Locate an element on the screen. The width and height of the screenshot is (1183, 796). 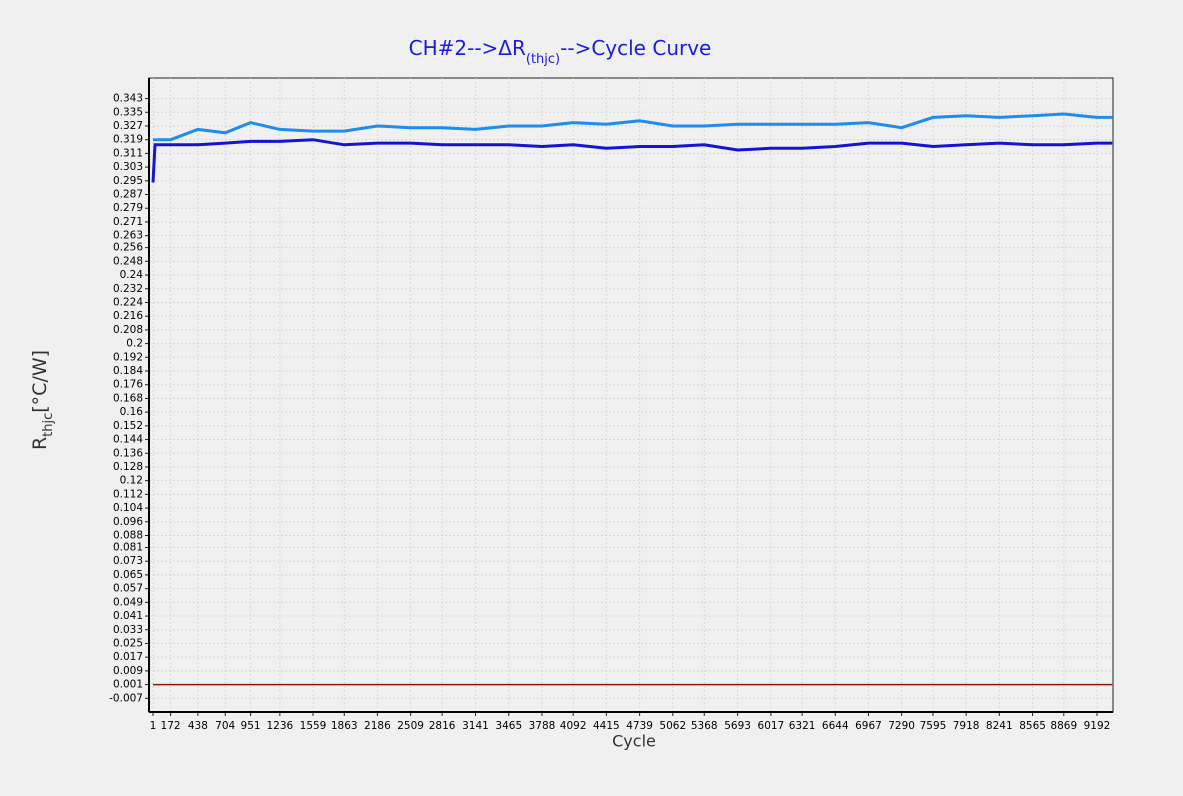
y-tick-label: 0.335 is located at coordinates (128, 112).